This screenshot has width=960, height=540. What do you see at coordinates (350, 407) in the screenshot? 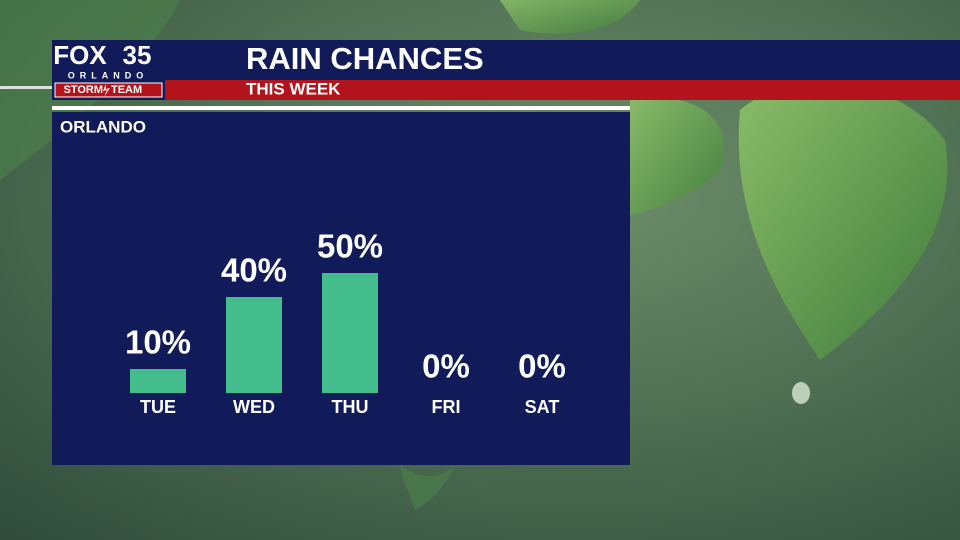
I see `x-tick-label: THU` at bounding box center [350, 407].